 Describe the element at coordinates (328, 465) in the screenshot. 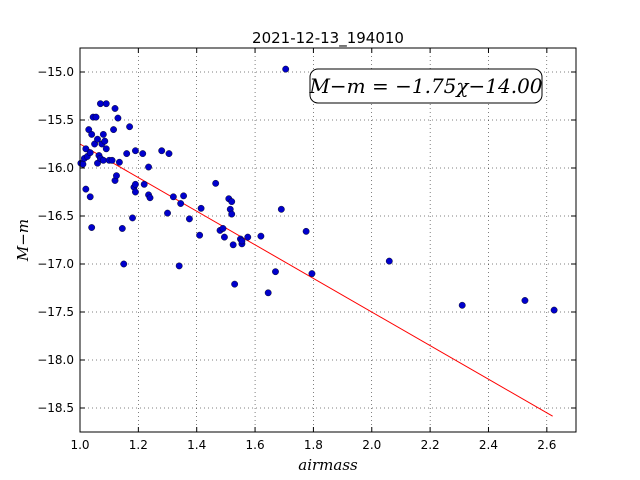

I see `x-axis-label: airmass` at that location.